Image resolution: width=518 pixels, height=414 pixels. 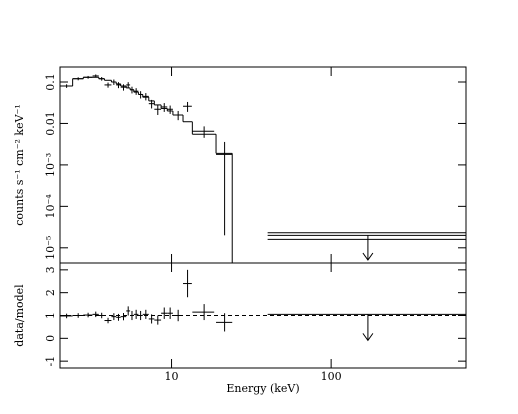 I want to click on y-axis-label: counts s⁻¹ cm⁻² keV⁻¹, so click(x=19, y=165).